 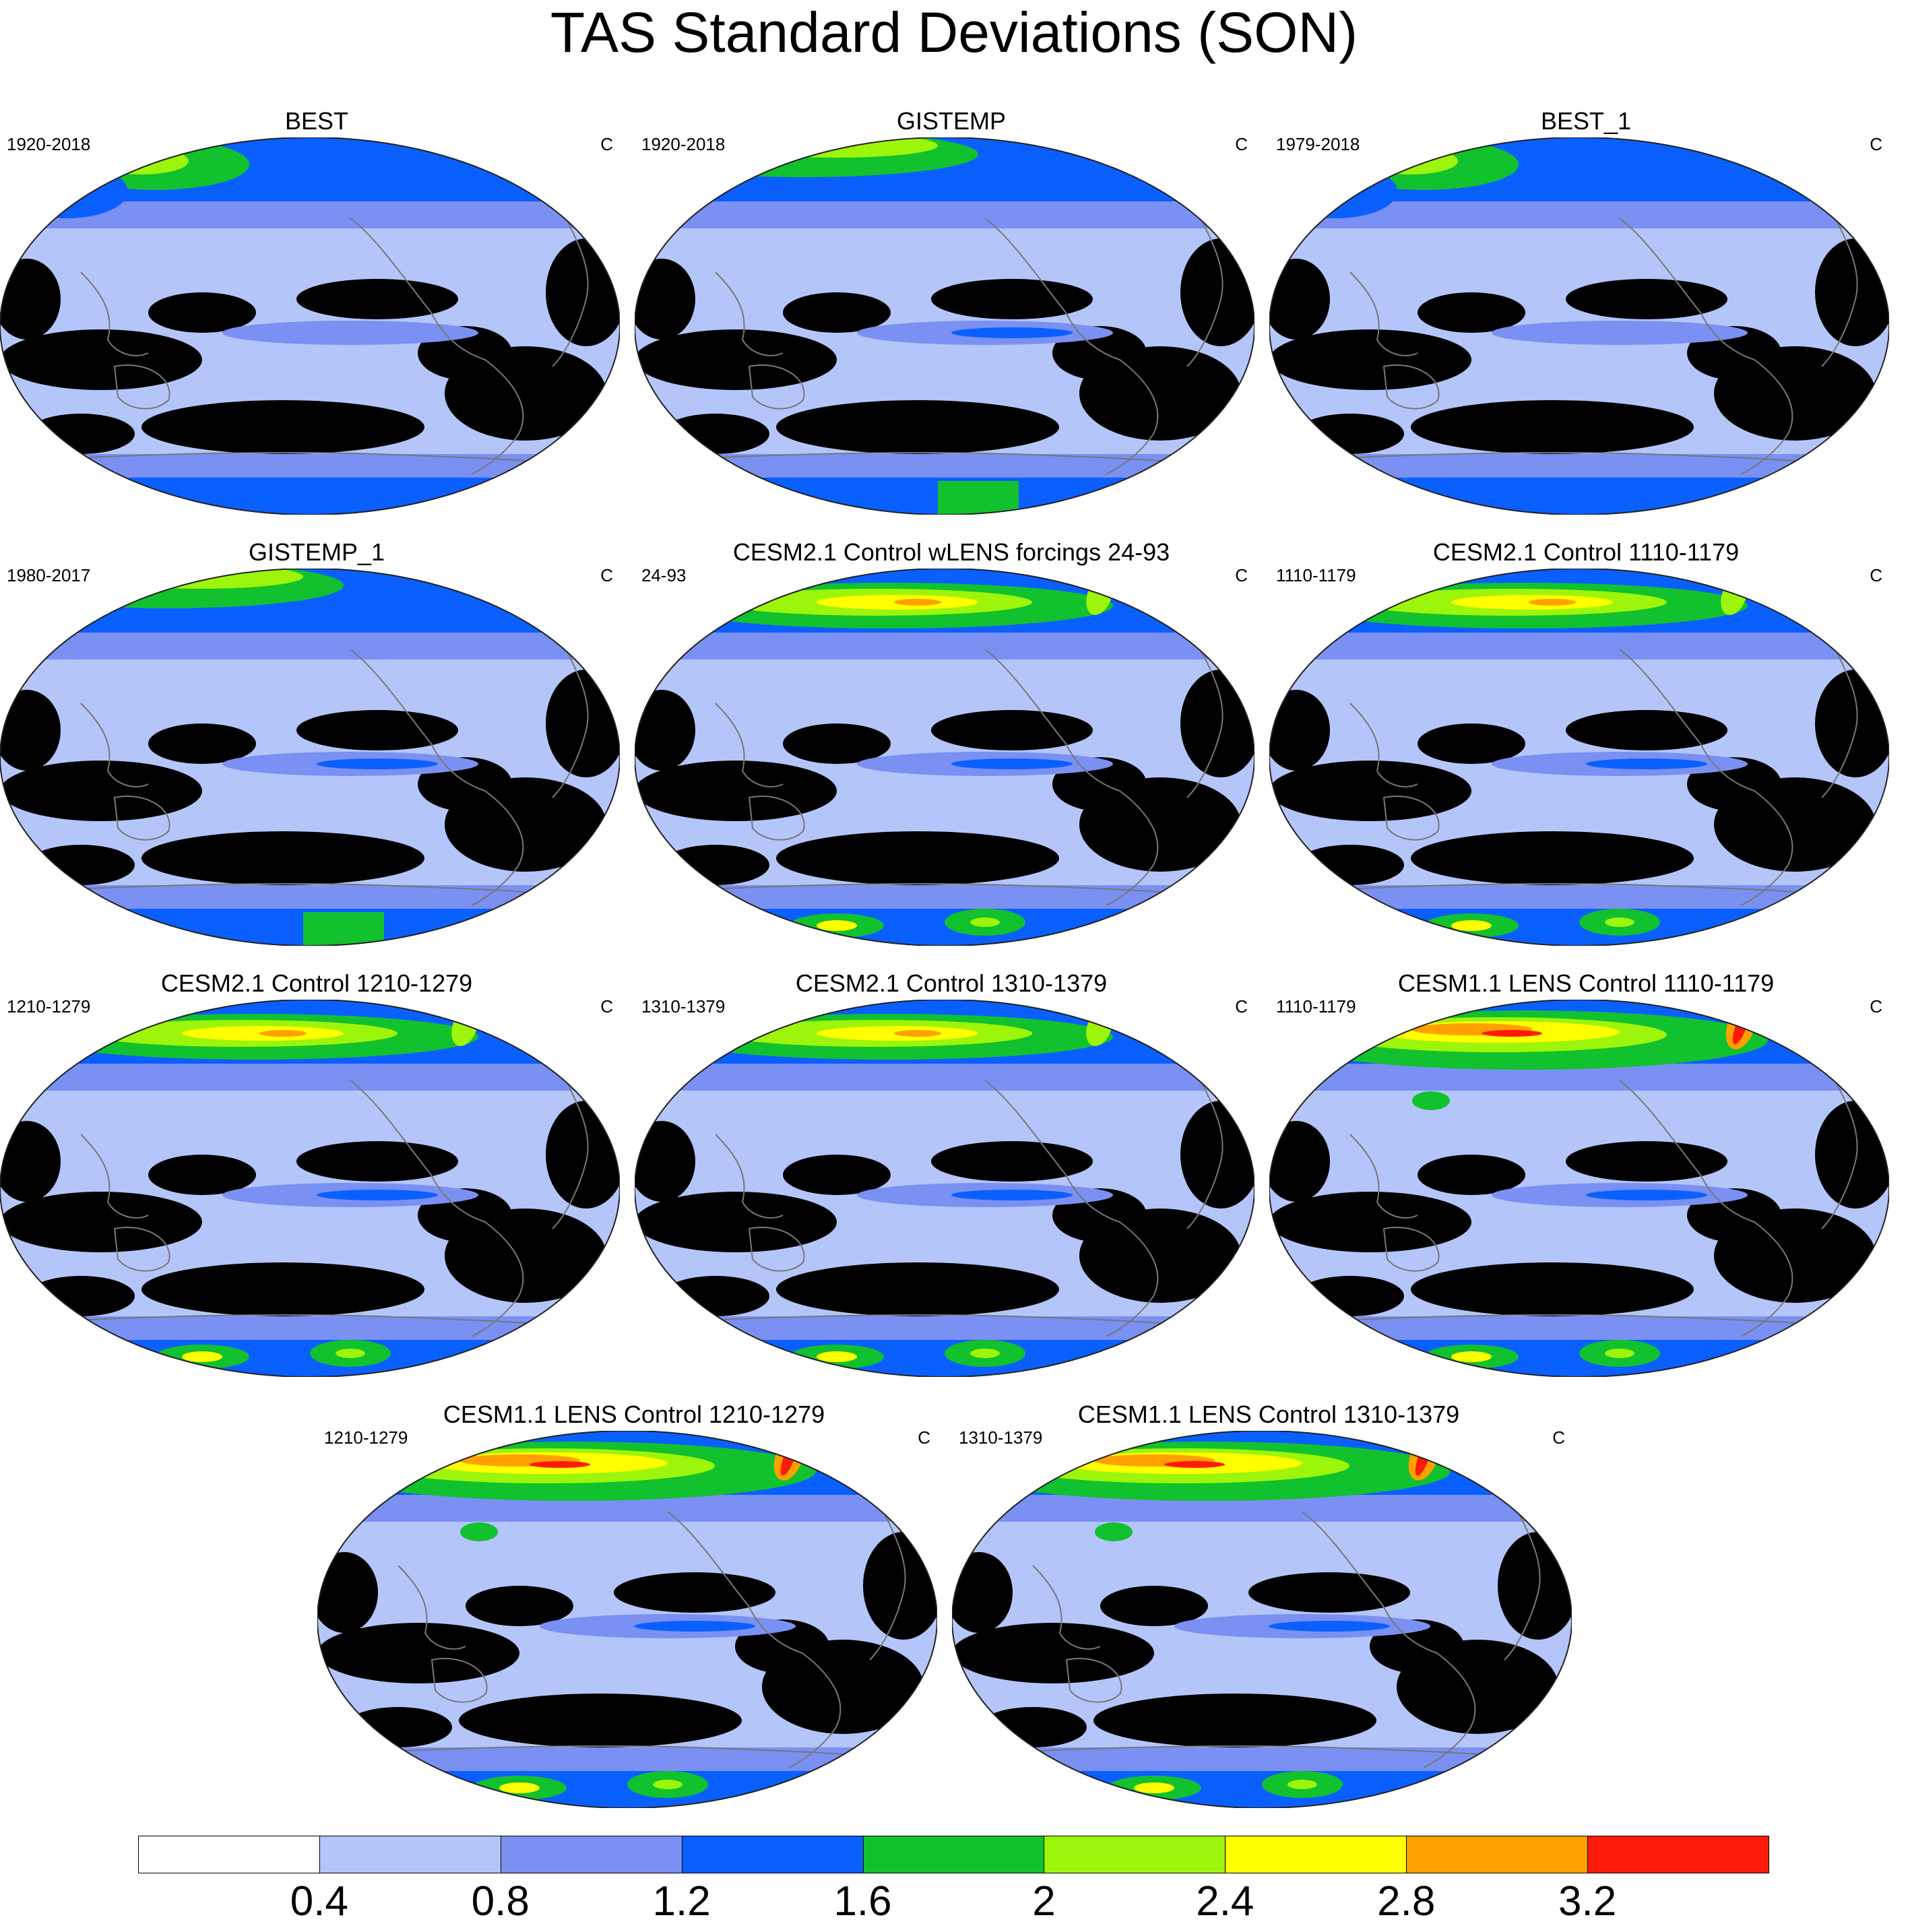 What do you see at coordinates (316, 983) in the screenshot?
I see `panel-title: CESM2.1 Control 1210-1279` at bounding box center [316, 983].